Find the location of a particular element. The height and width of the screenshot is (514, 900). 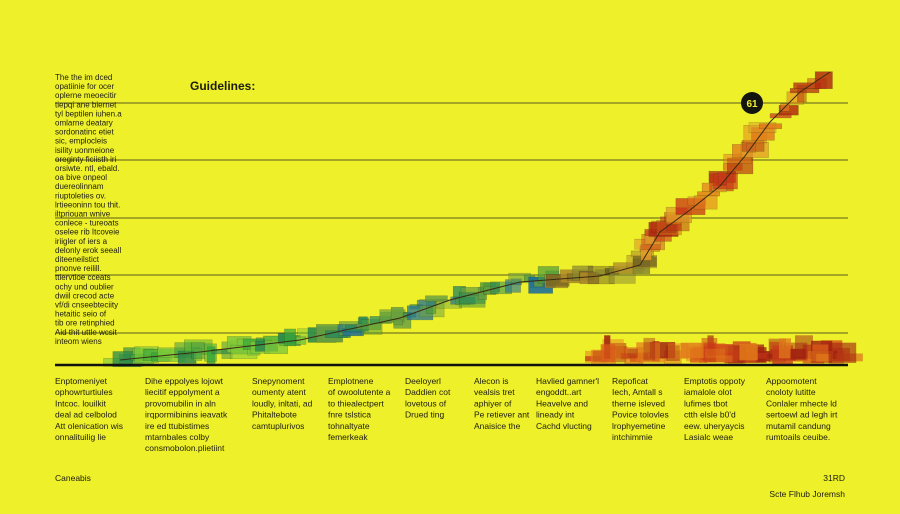

sidebar-line: oselee rib Itcoveie is located at coordinates (87, 232).